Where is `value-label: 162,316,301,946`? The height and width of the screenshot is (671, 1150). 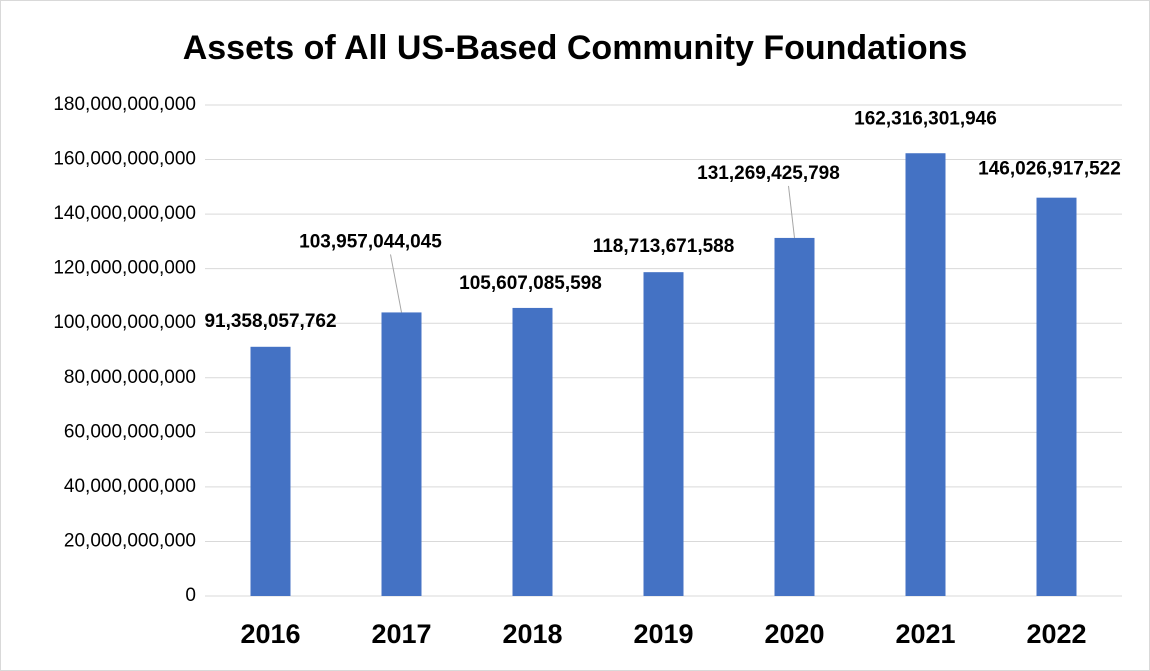 value-label: 162,316,301,946 is located at coordinates (925, 118).